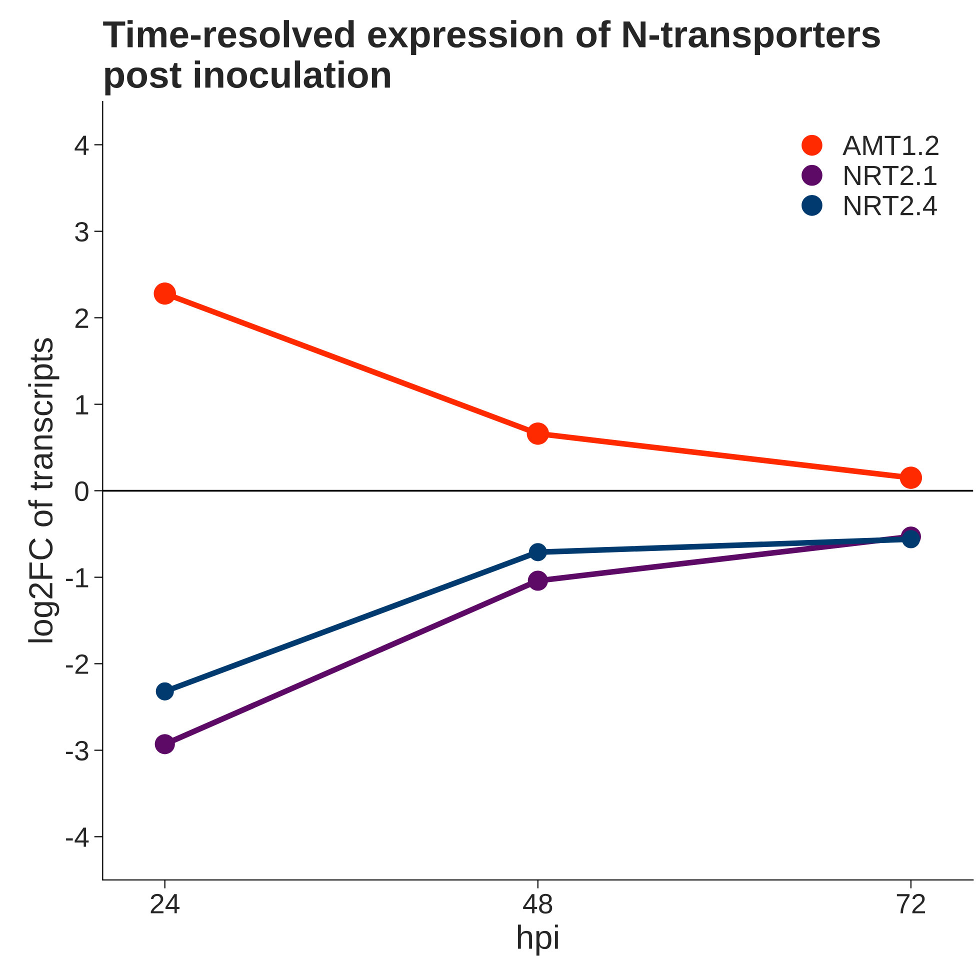  Describe the element at coordinates (77, 578) in the screenshot. I see `y-tick-label: -1` at that location.